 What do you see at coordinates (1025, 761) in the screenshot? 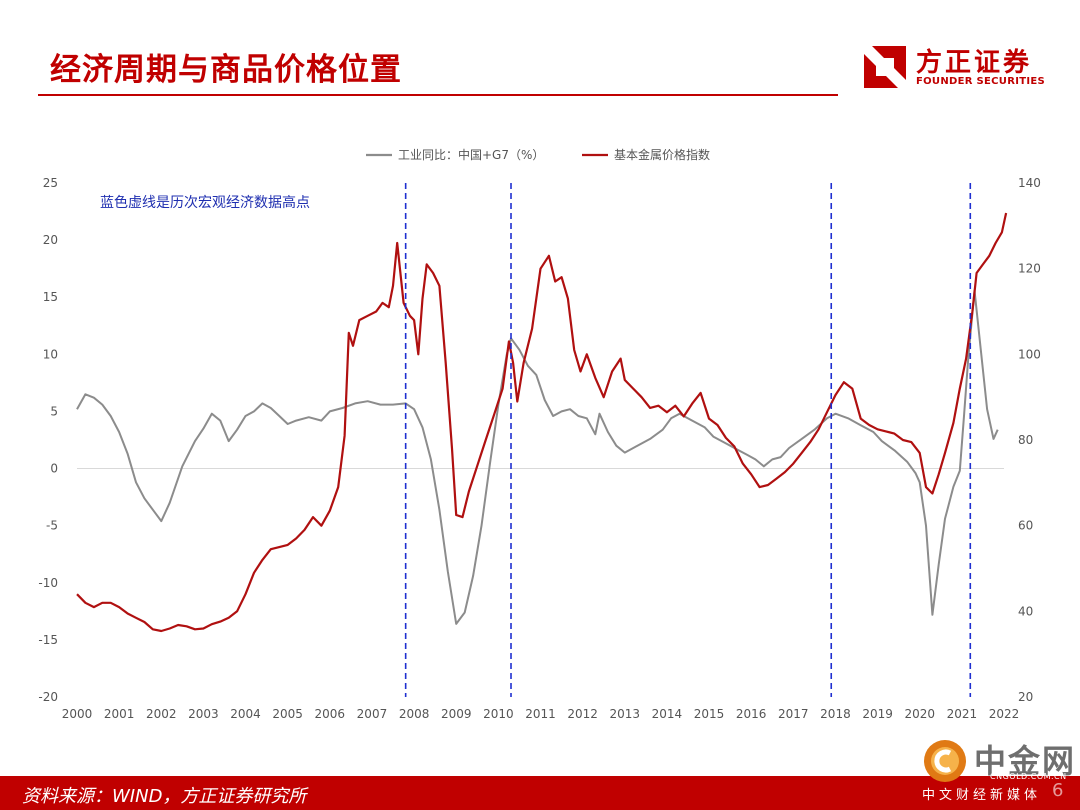
I see `watermark-name: 中金网` at bounding box center [1025, 761].